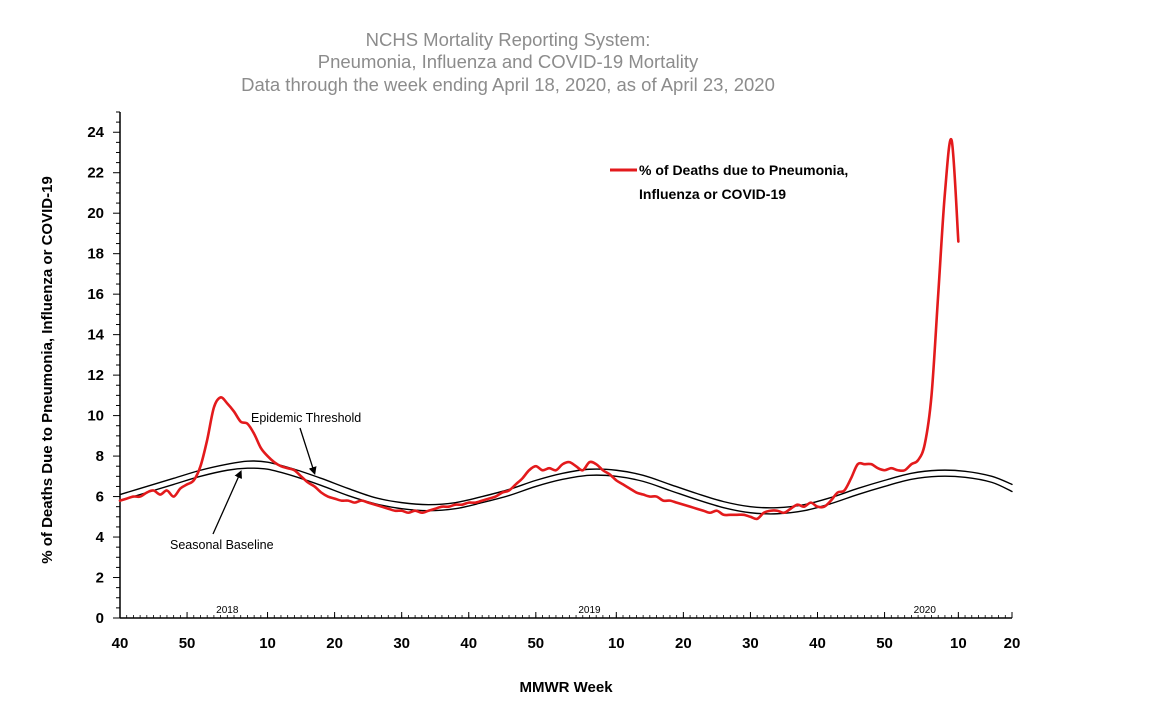 This screenshot has width=1152, height=720. What do you see at coordinates (100, 497) in the screenshot?
I see `y-tick-label: 6` at bounding box center [100, 497].